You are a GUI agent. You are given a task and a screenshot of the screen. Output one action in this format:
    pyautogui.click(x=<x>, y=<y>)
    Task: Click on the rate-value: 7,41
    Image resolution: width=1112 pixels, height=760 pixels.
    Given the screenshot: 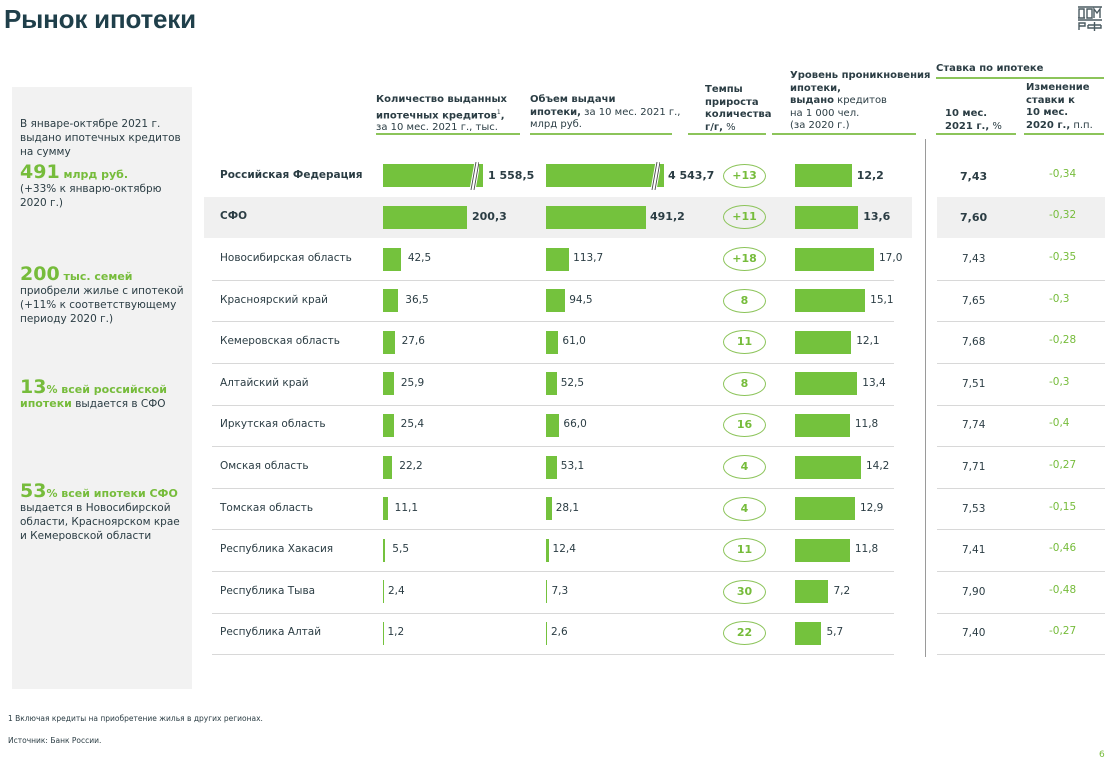 What is the action you would take?
    pyautogui.click(x=974, y=550)
    